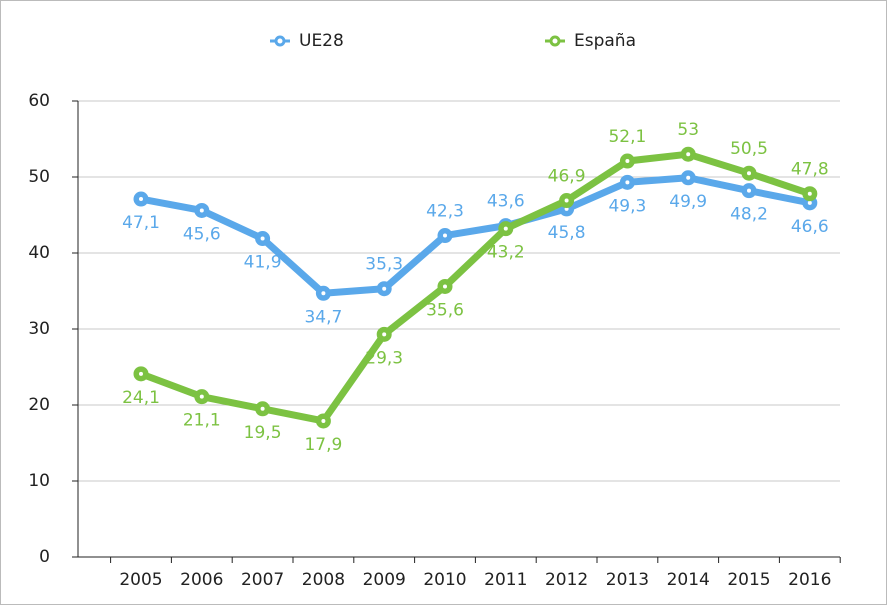  What do you see at coordinates (688, 130) in the screenshot?
I see `data-label: 53` at bounding box center [688, 130].